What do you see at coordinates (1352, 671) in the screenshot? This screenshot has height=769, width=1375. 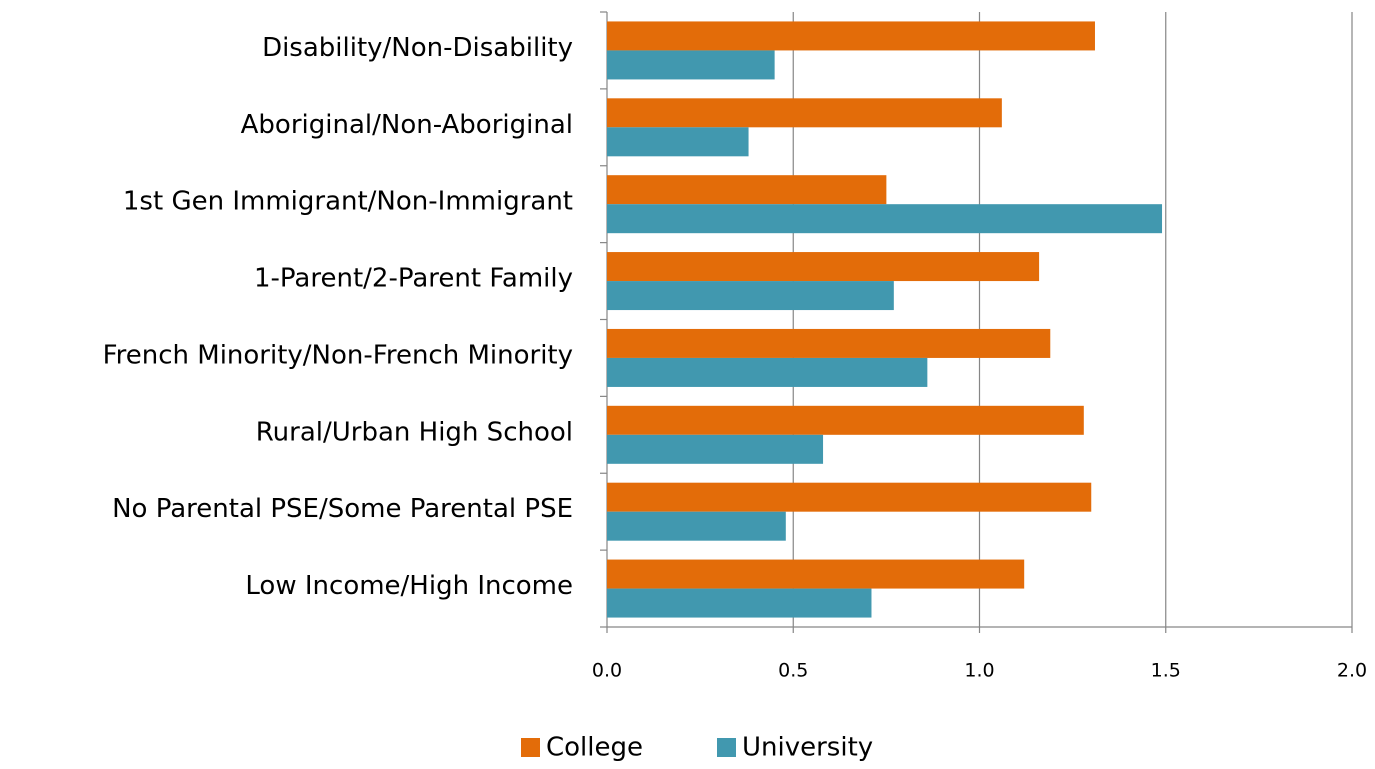 I see `x-tick-label: 2.0` at bounding box center [1352, 671].